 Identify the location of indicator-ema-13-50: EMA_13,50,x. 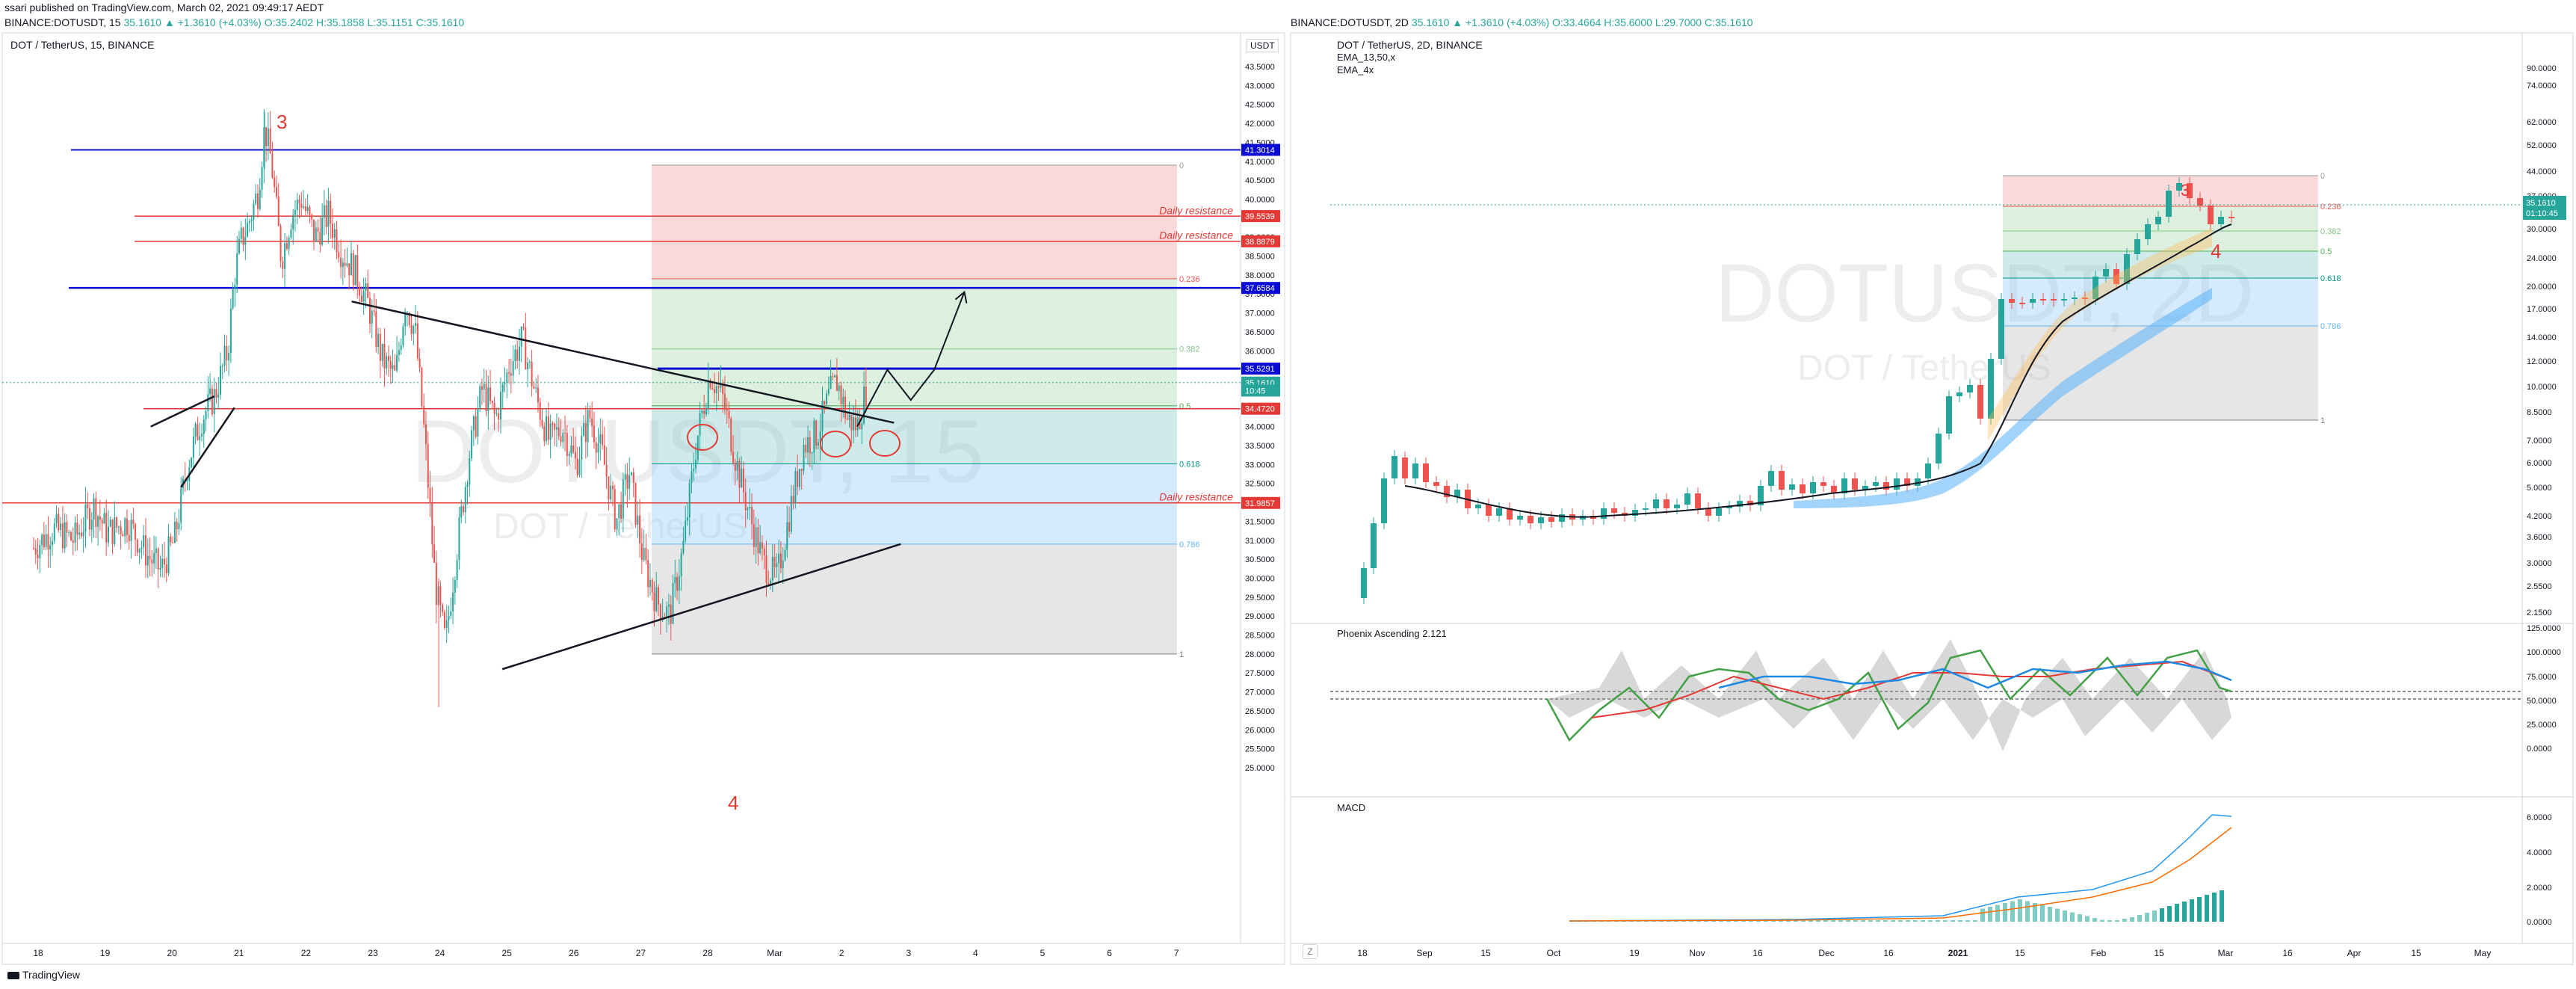
(1367, 57).